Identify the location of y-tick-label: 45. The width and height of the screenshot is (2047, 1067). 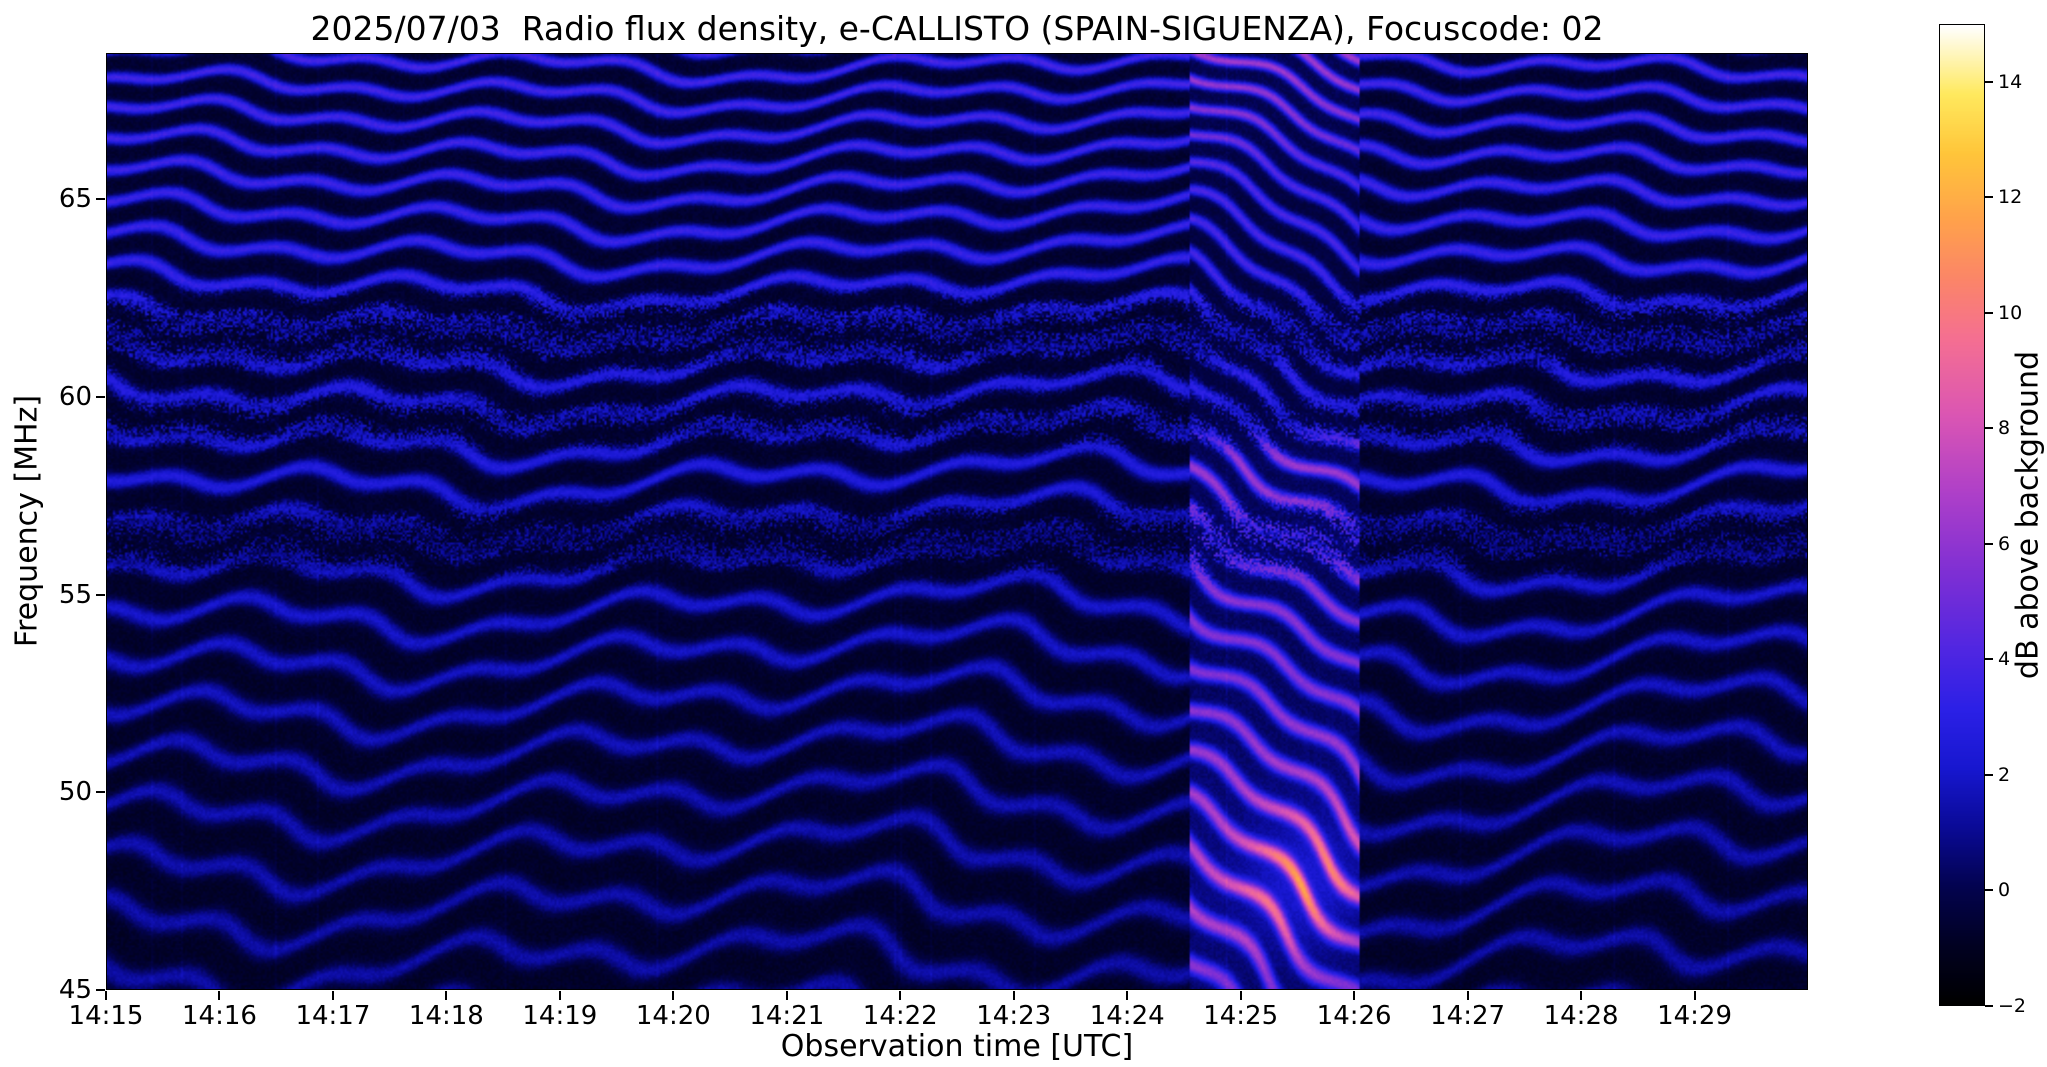
(75, 990).